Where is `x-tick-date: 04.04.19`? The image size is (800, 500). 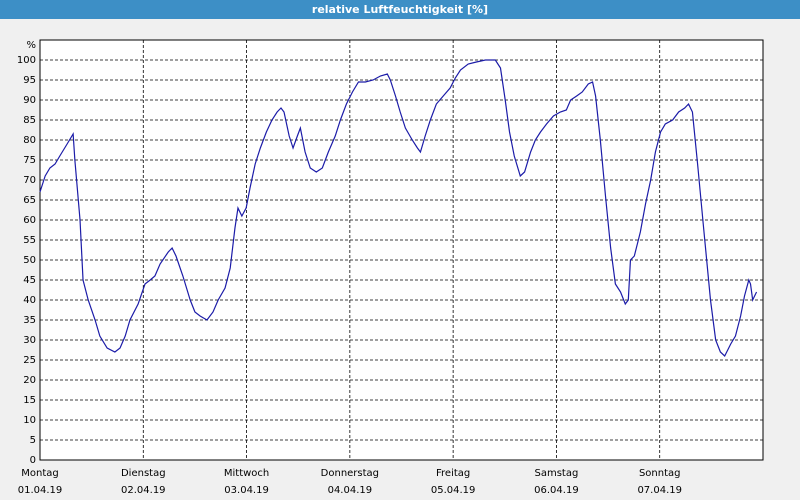 x-tick-date: 04.04.19 is located at coordinates (350, 490).